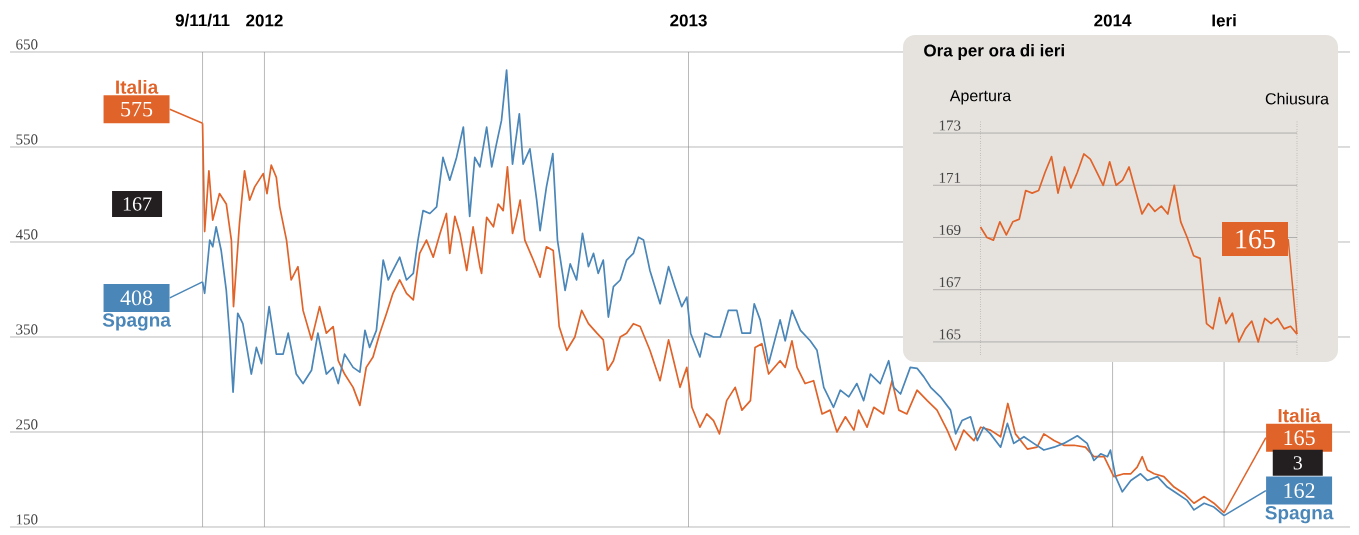  I want to click on y-tick-label: 165, so click(950, 334).